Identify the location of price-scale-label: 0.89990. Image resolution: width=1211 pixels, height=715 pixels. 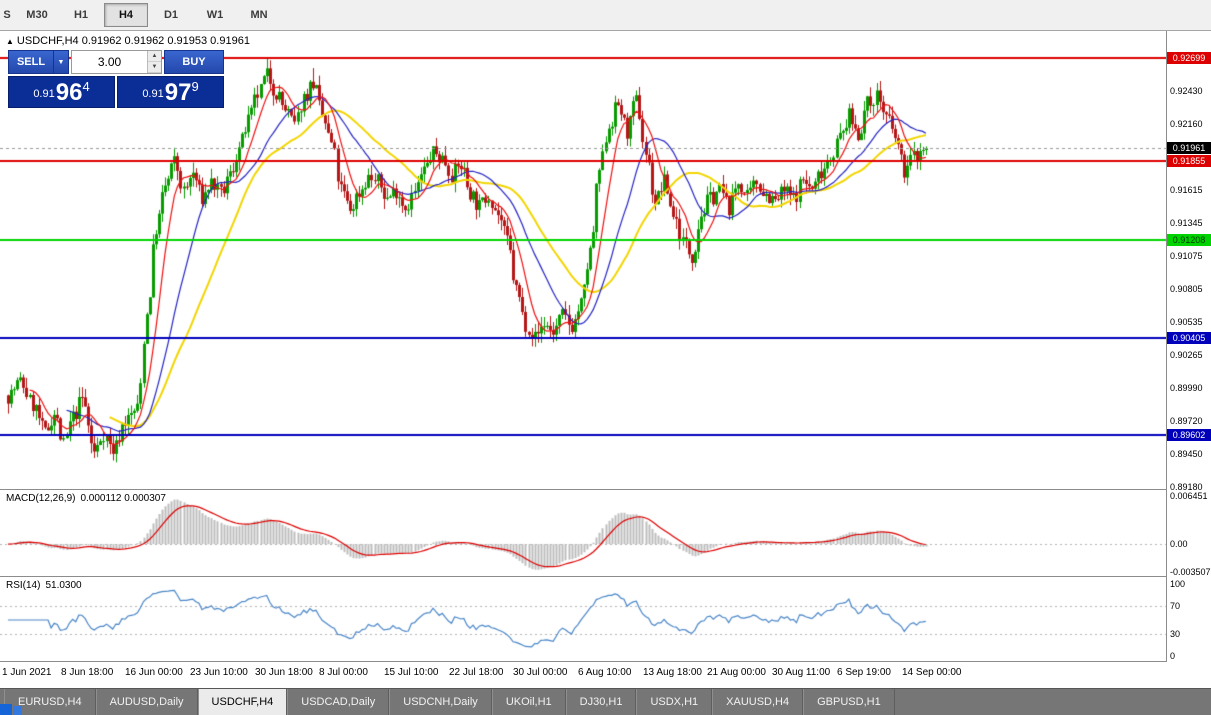
(1186, 388).